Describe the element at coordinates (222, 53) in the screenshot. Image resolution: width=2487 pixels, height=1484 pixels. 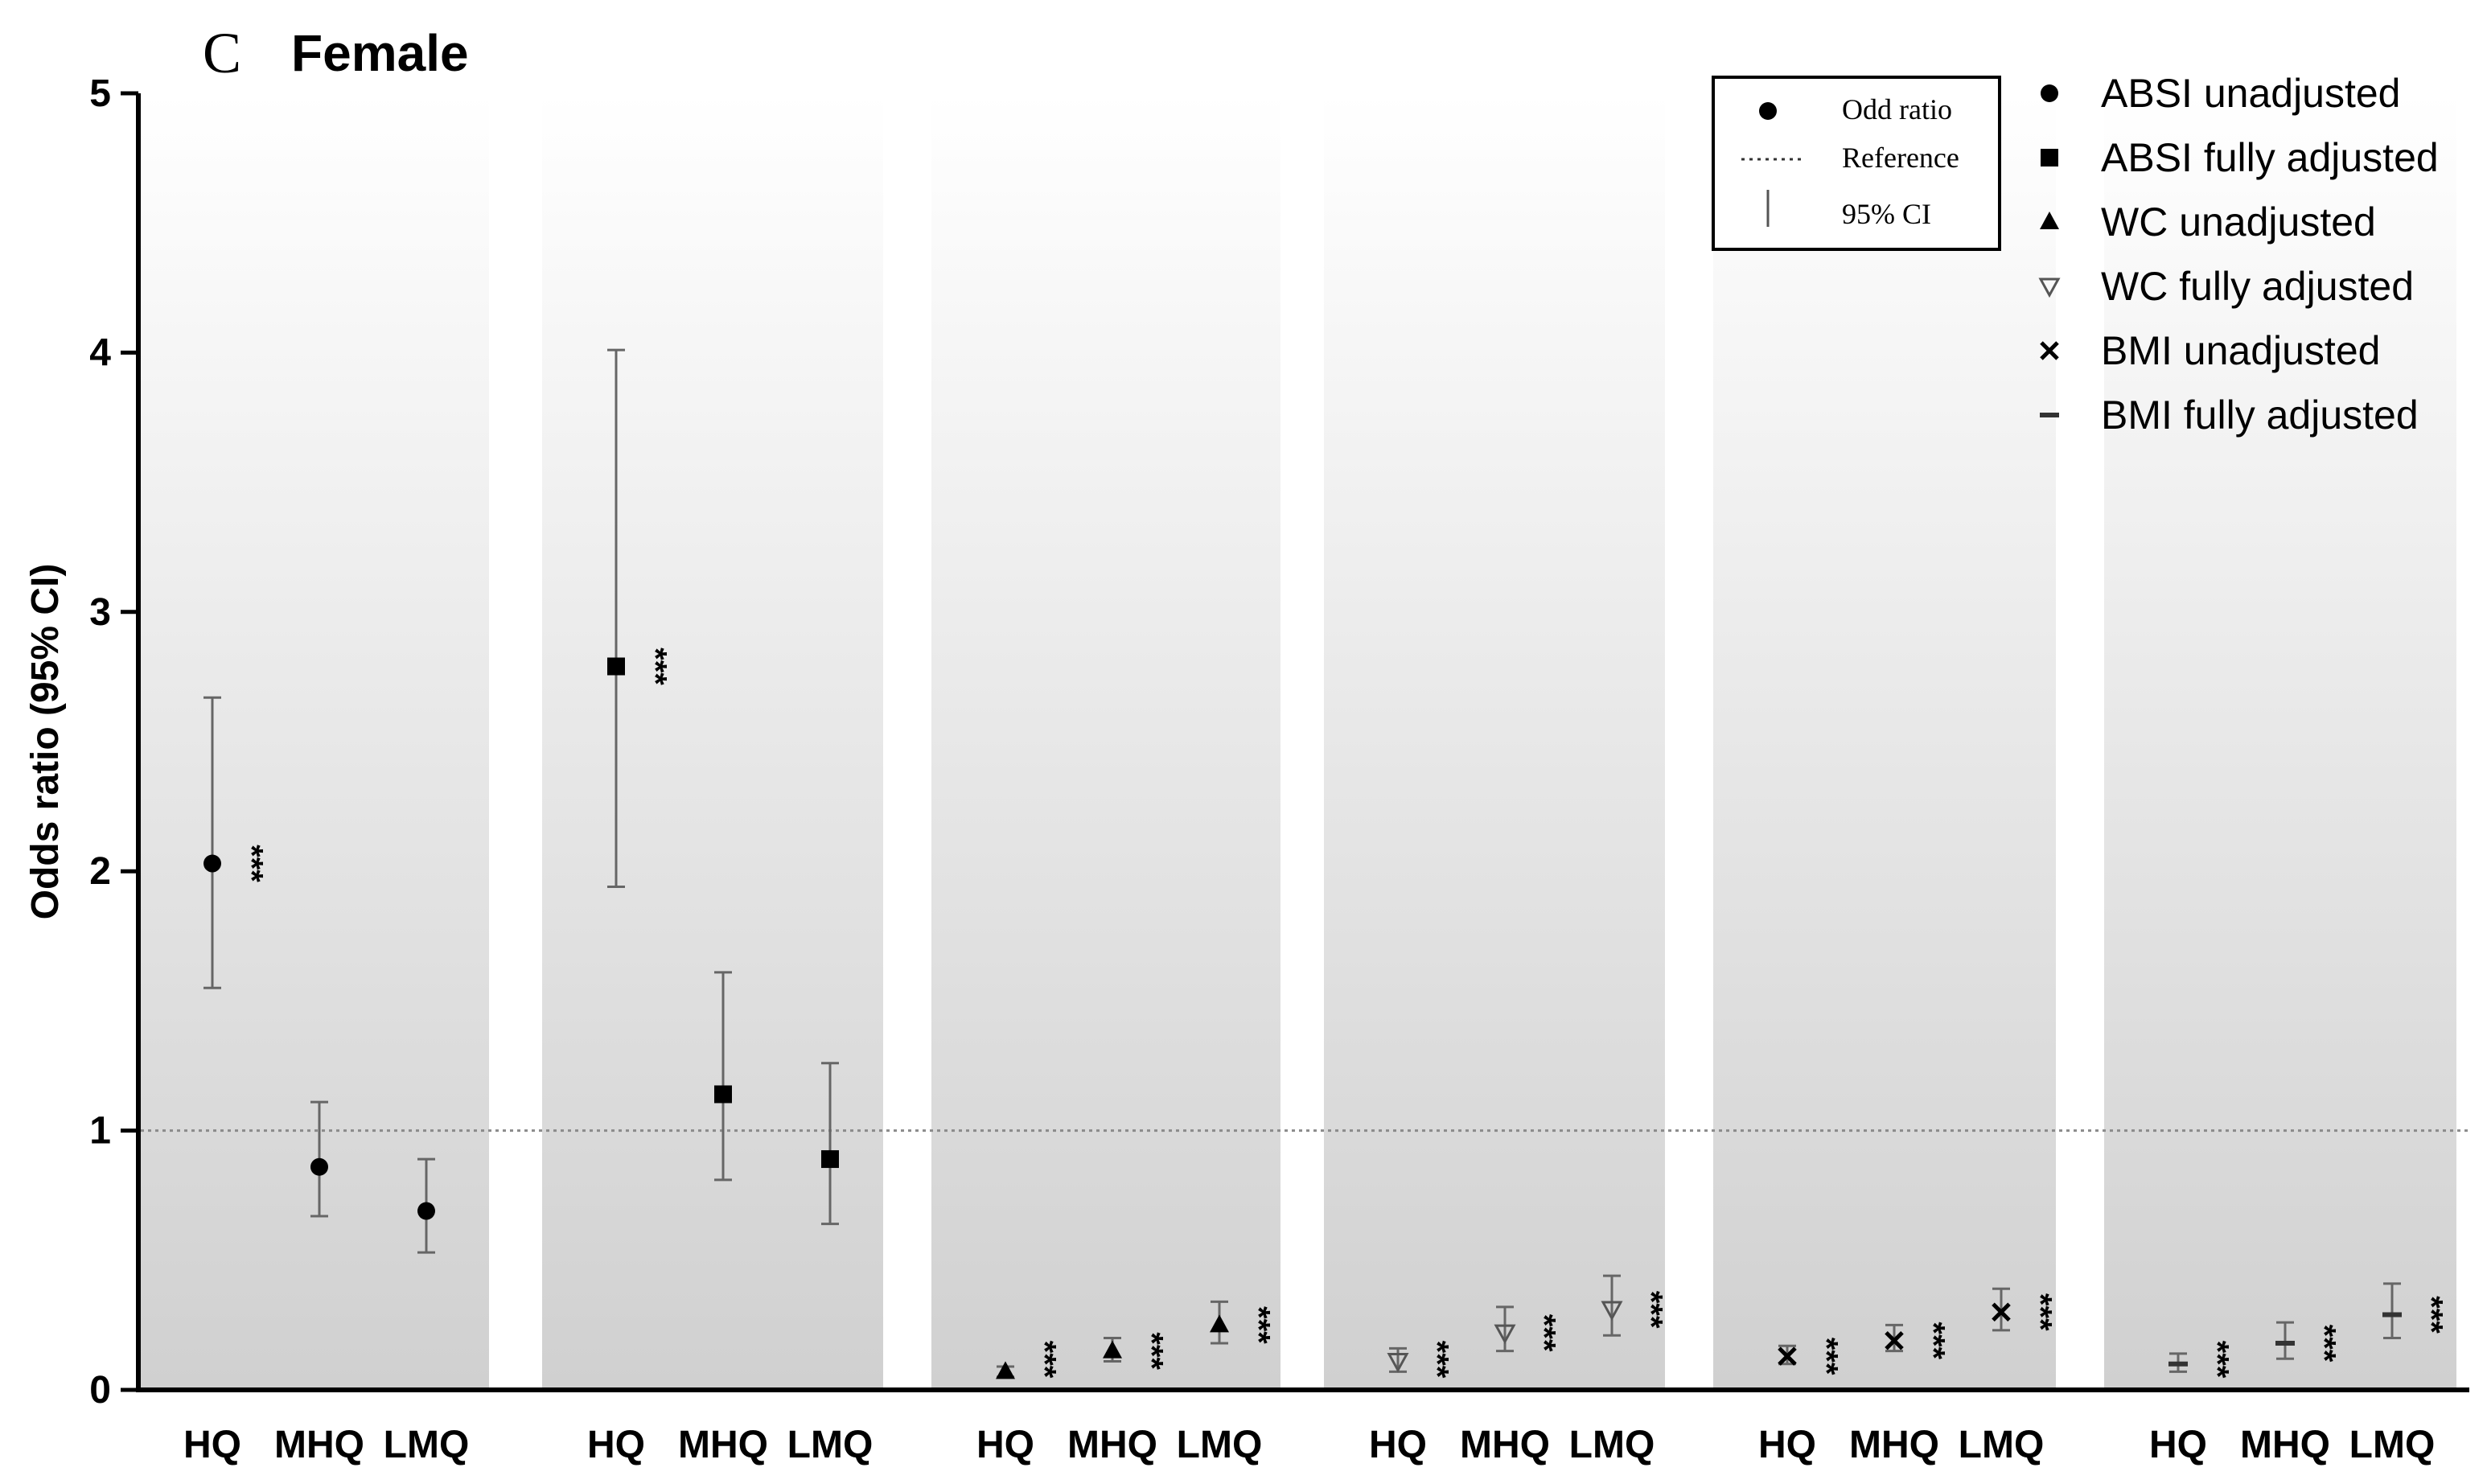
I see `panel-letter: C` at that location.